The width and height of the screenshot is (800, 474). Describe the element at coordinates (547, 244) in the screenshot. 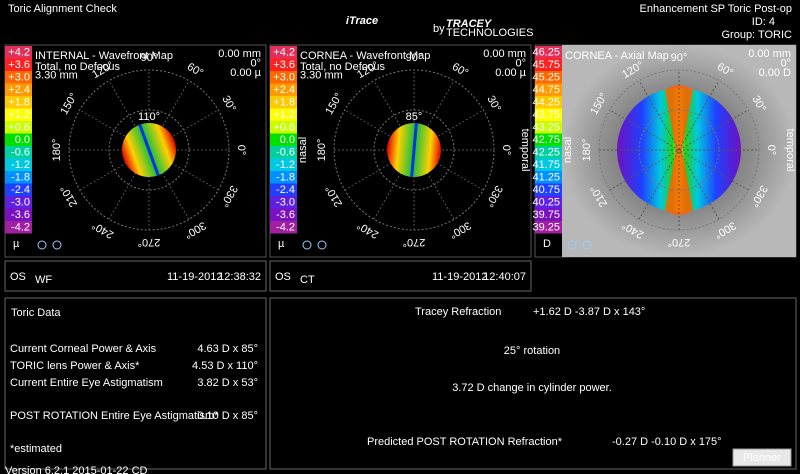

I see `scale-unit: D` at that location.